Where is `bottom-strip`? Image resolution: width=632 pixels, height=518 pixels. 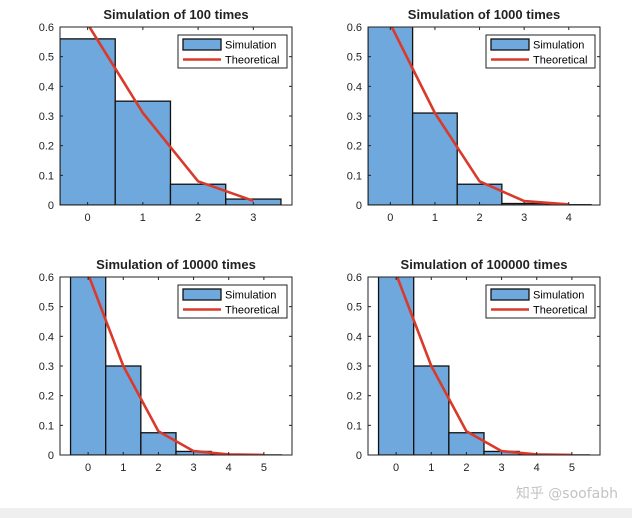 bottom-strip is located at coordinates (316, 513).